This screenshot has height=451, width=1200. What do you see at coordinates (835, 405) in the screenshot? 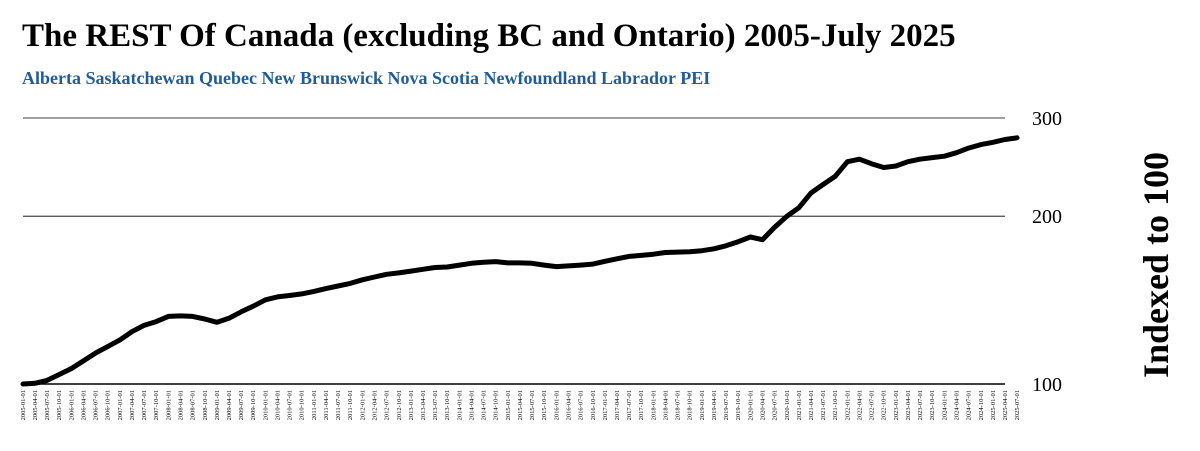
I see `x-tick-label: 2021-10-01` at bounding box center [835, 405].